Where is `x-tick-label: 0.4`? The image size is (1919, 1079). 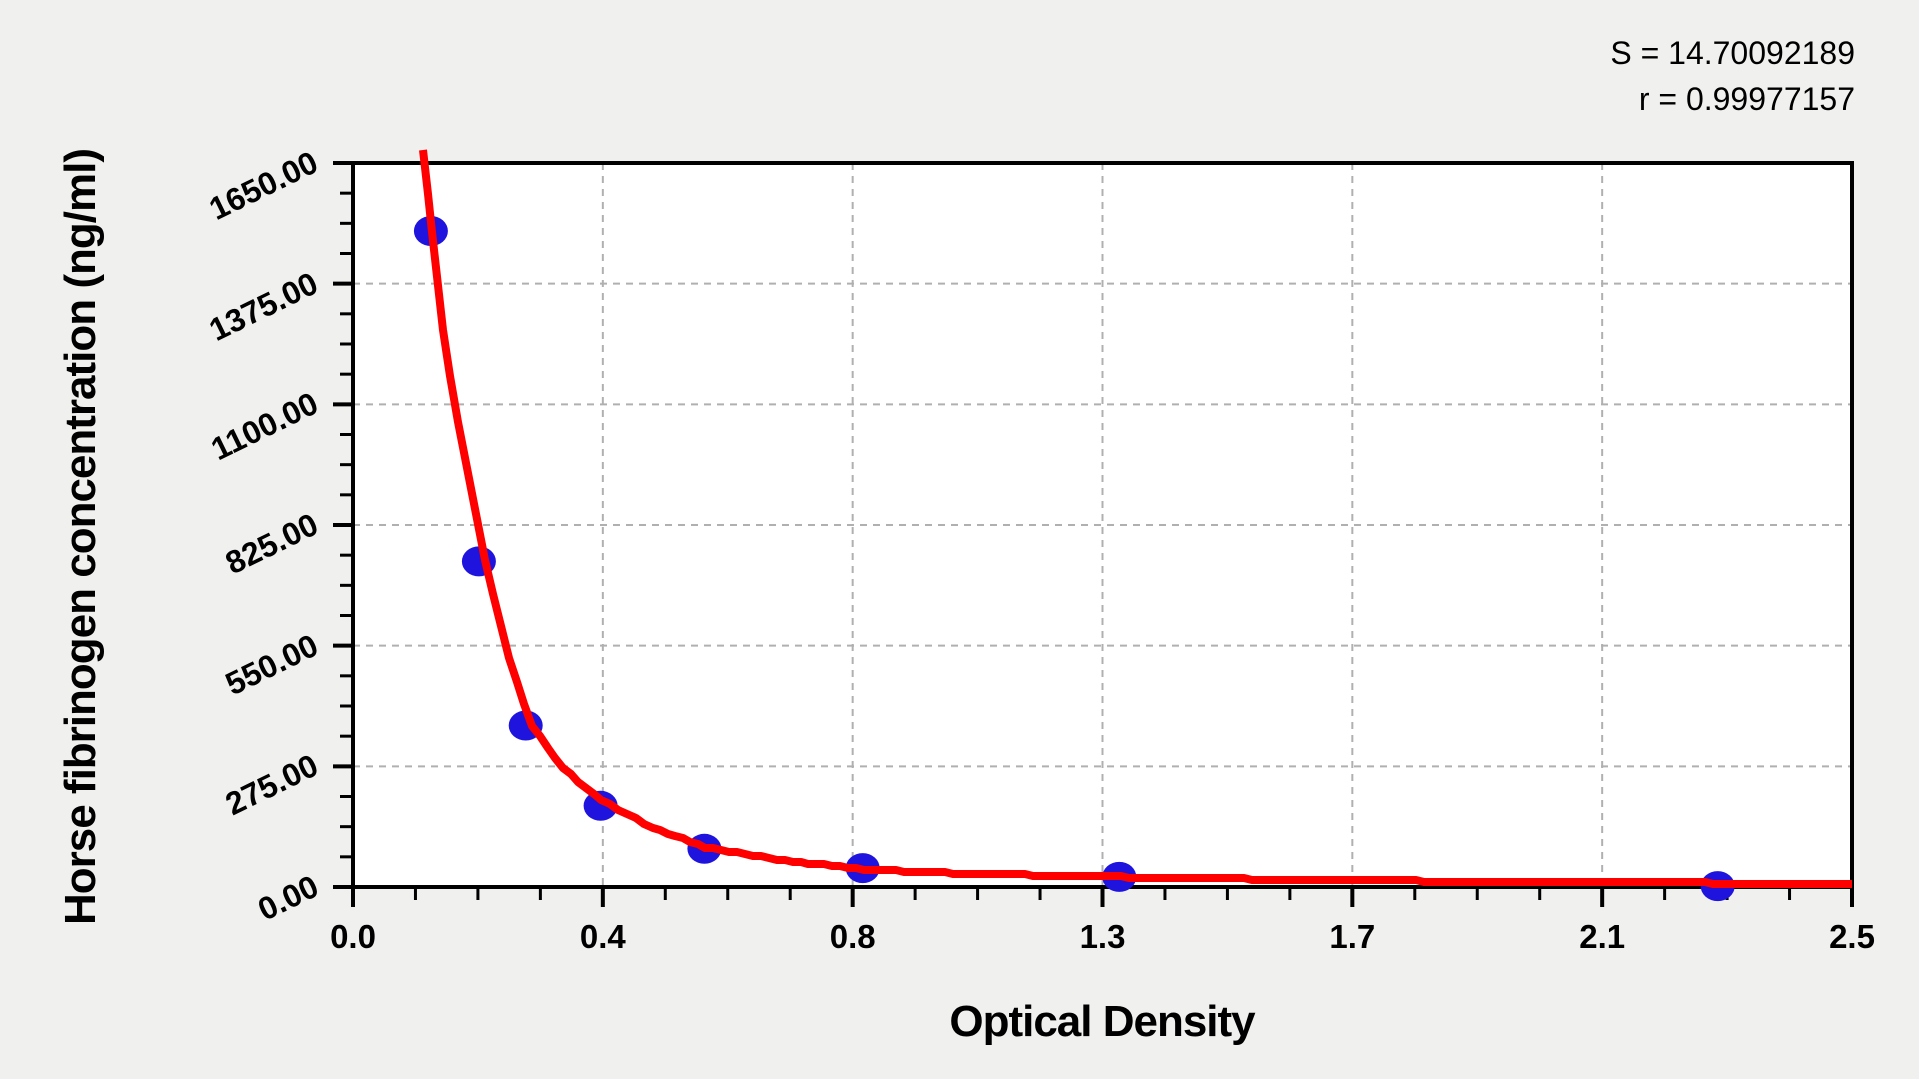 x-tick-label: 0.4 is located at coordinates (602, 936).